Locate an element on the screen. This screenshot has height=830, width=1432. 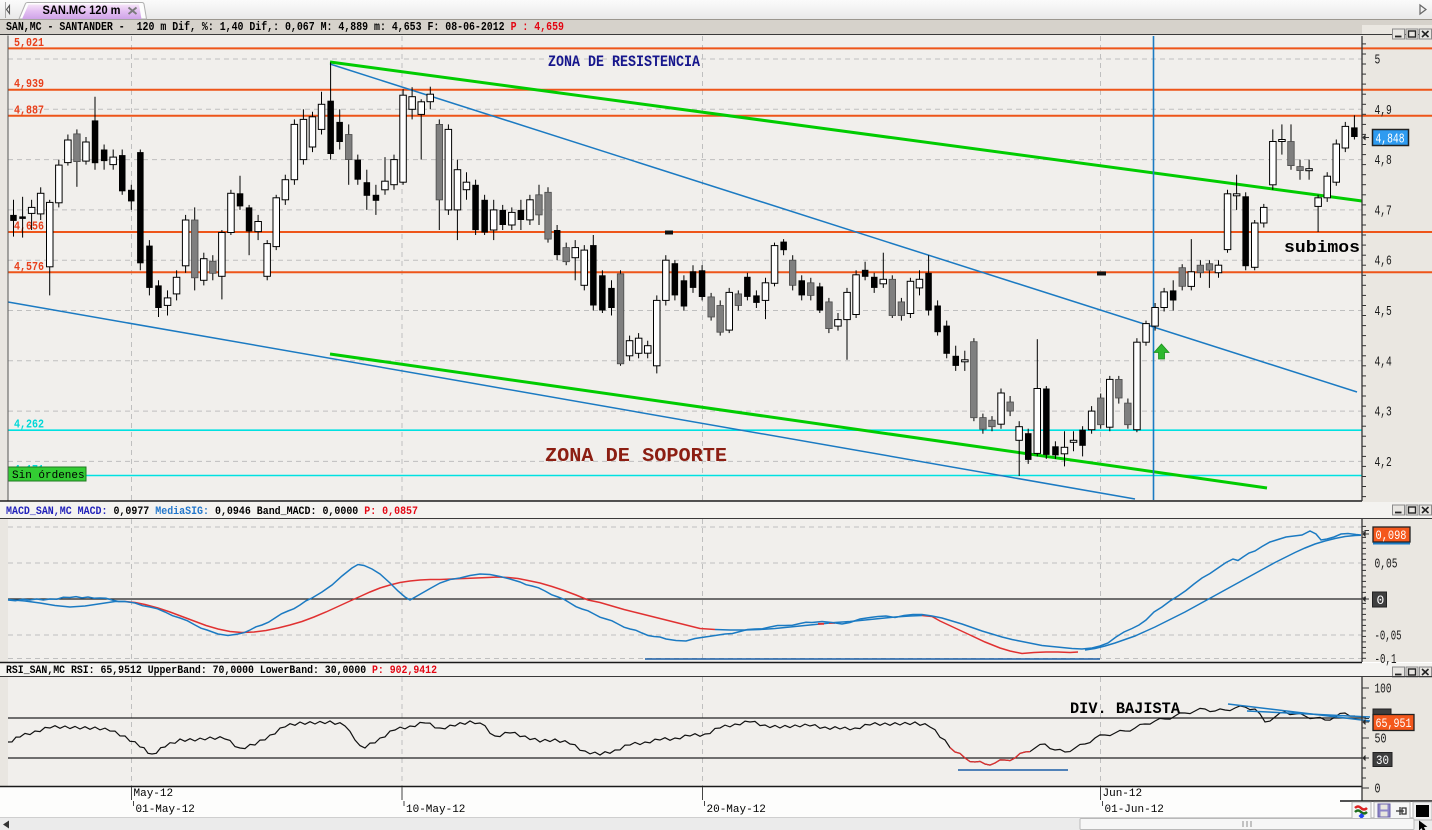
svg-text: 4,262 is located at coordinates (29, 425).